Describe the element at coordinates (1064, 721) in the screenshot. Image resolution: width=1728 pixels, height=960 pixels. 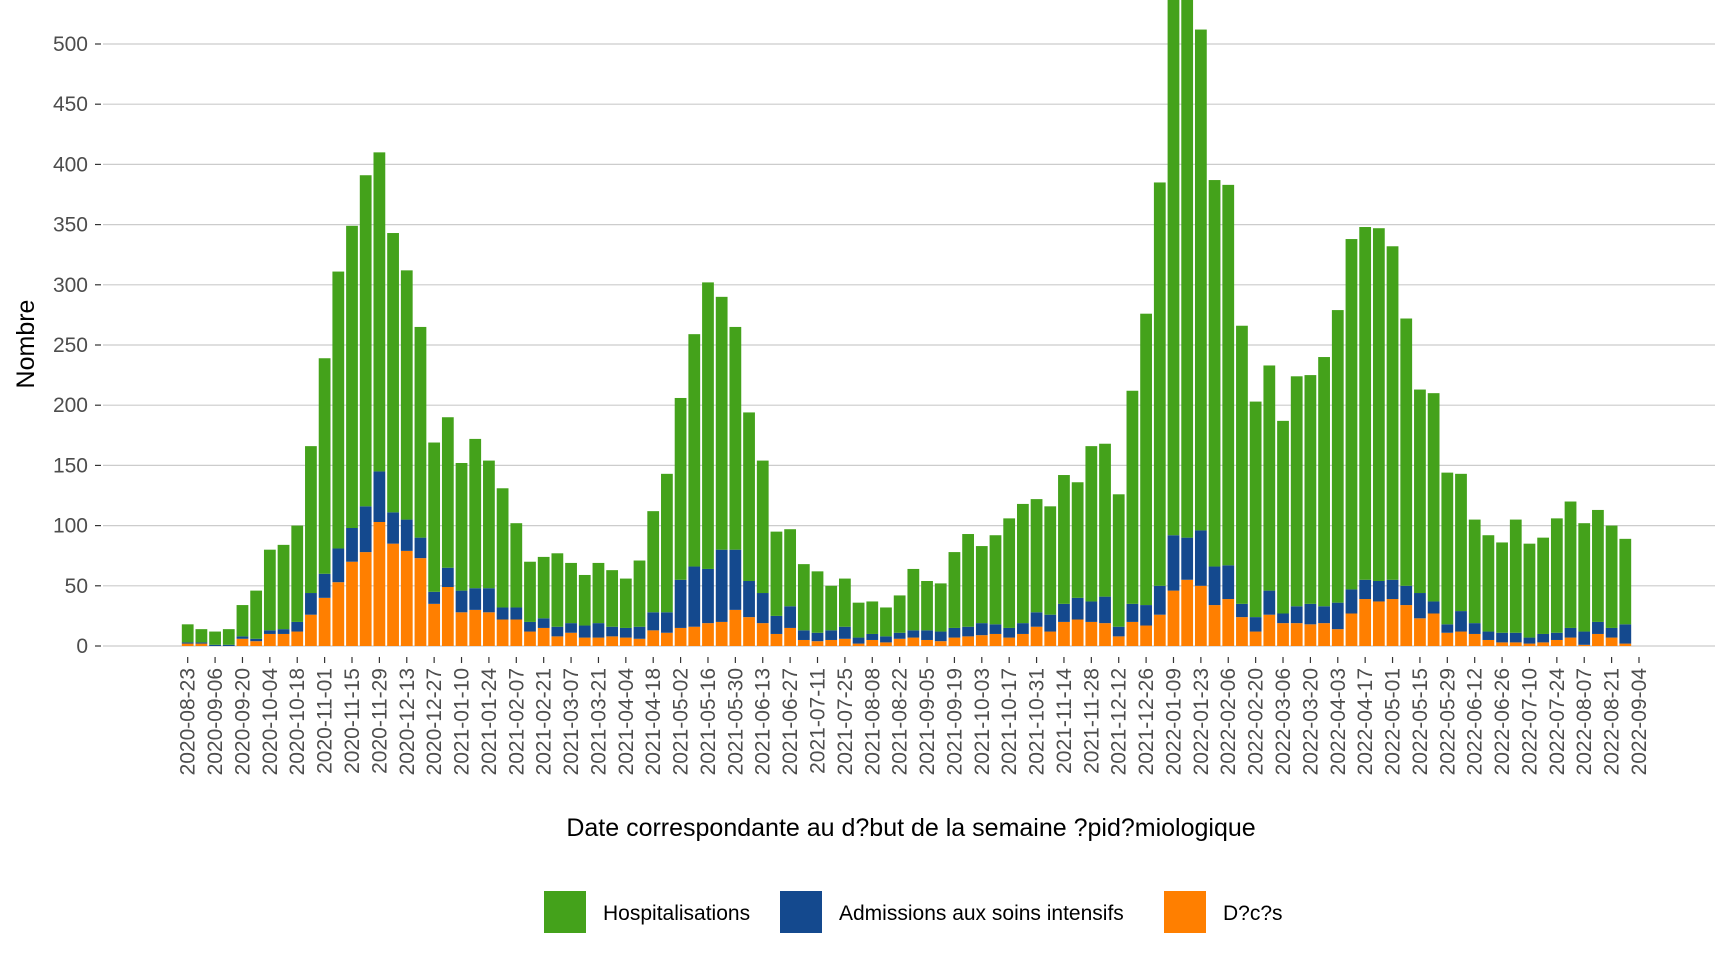
I see `x-tick-label: 2021-11-14` at that location.